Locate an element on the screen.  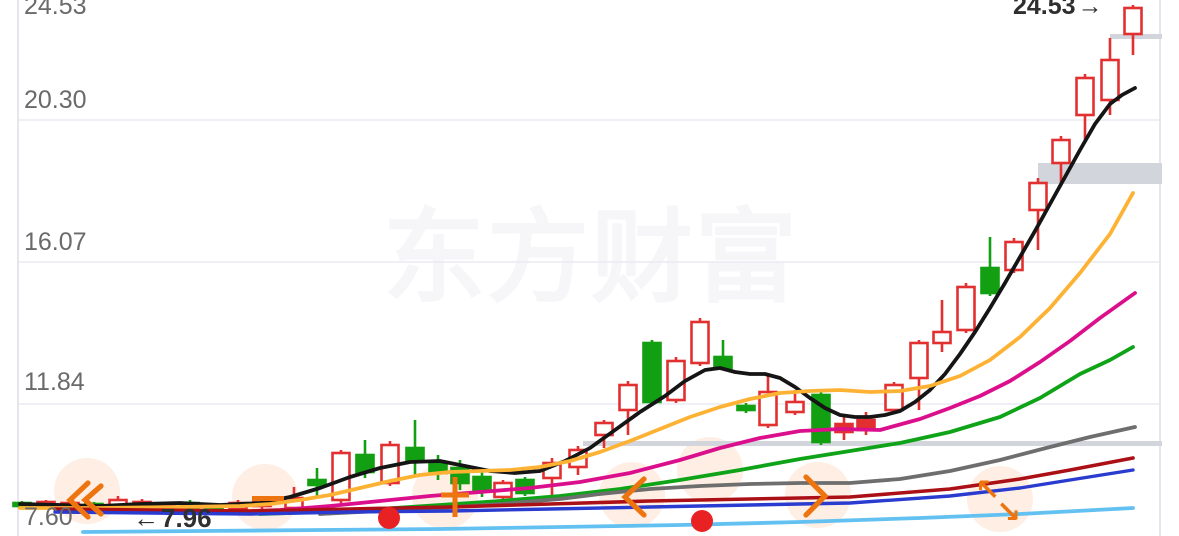
next-marker is located at coordinates (816, 496).